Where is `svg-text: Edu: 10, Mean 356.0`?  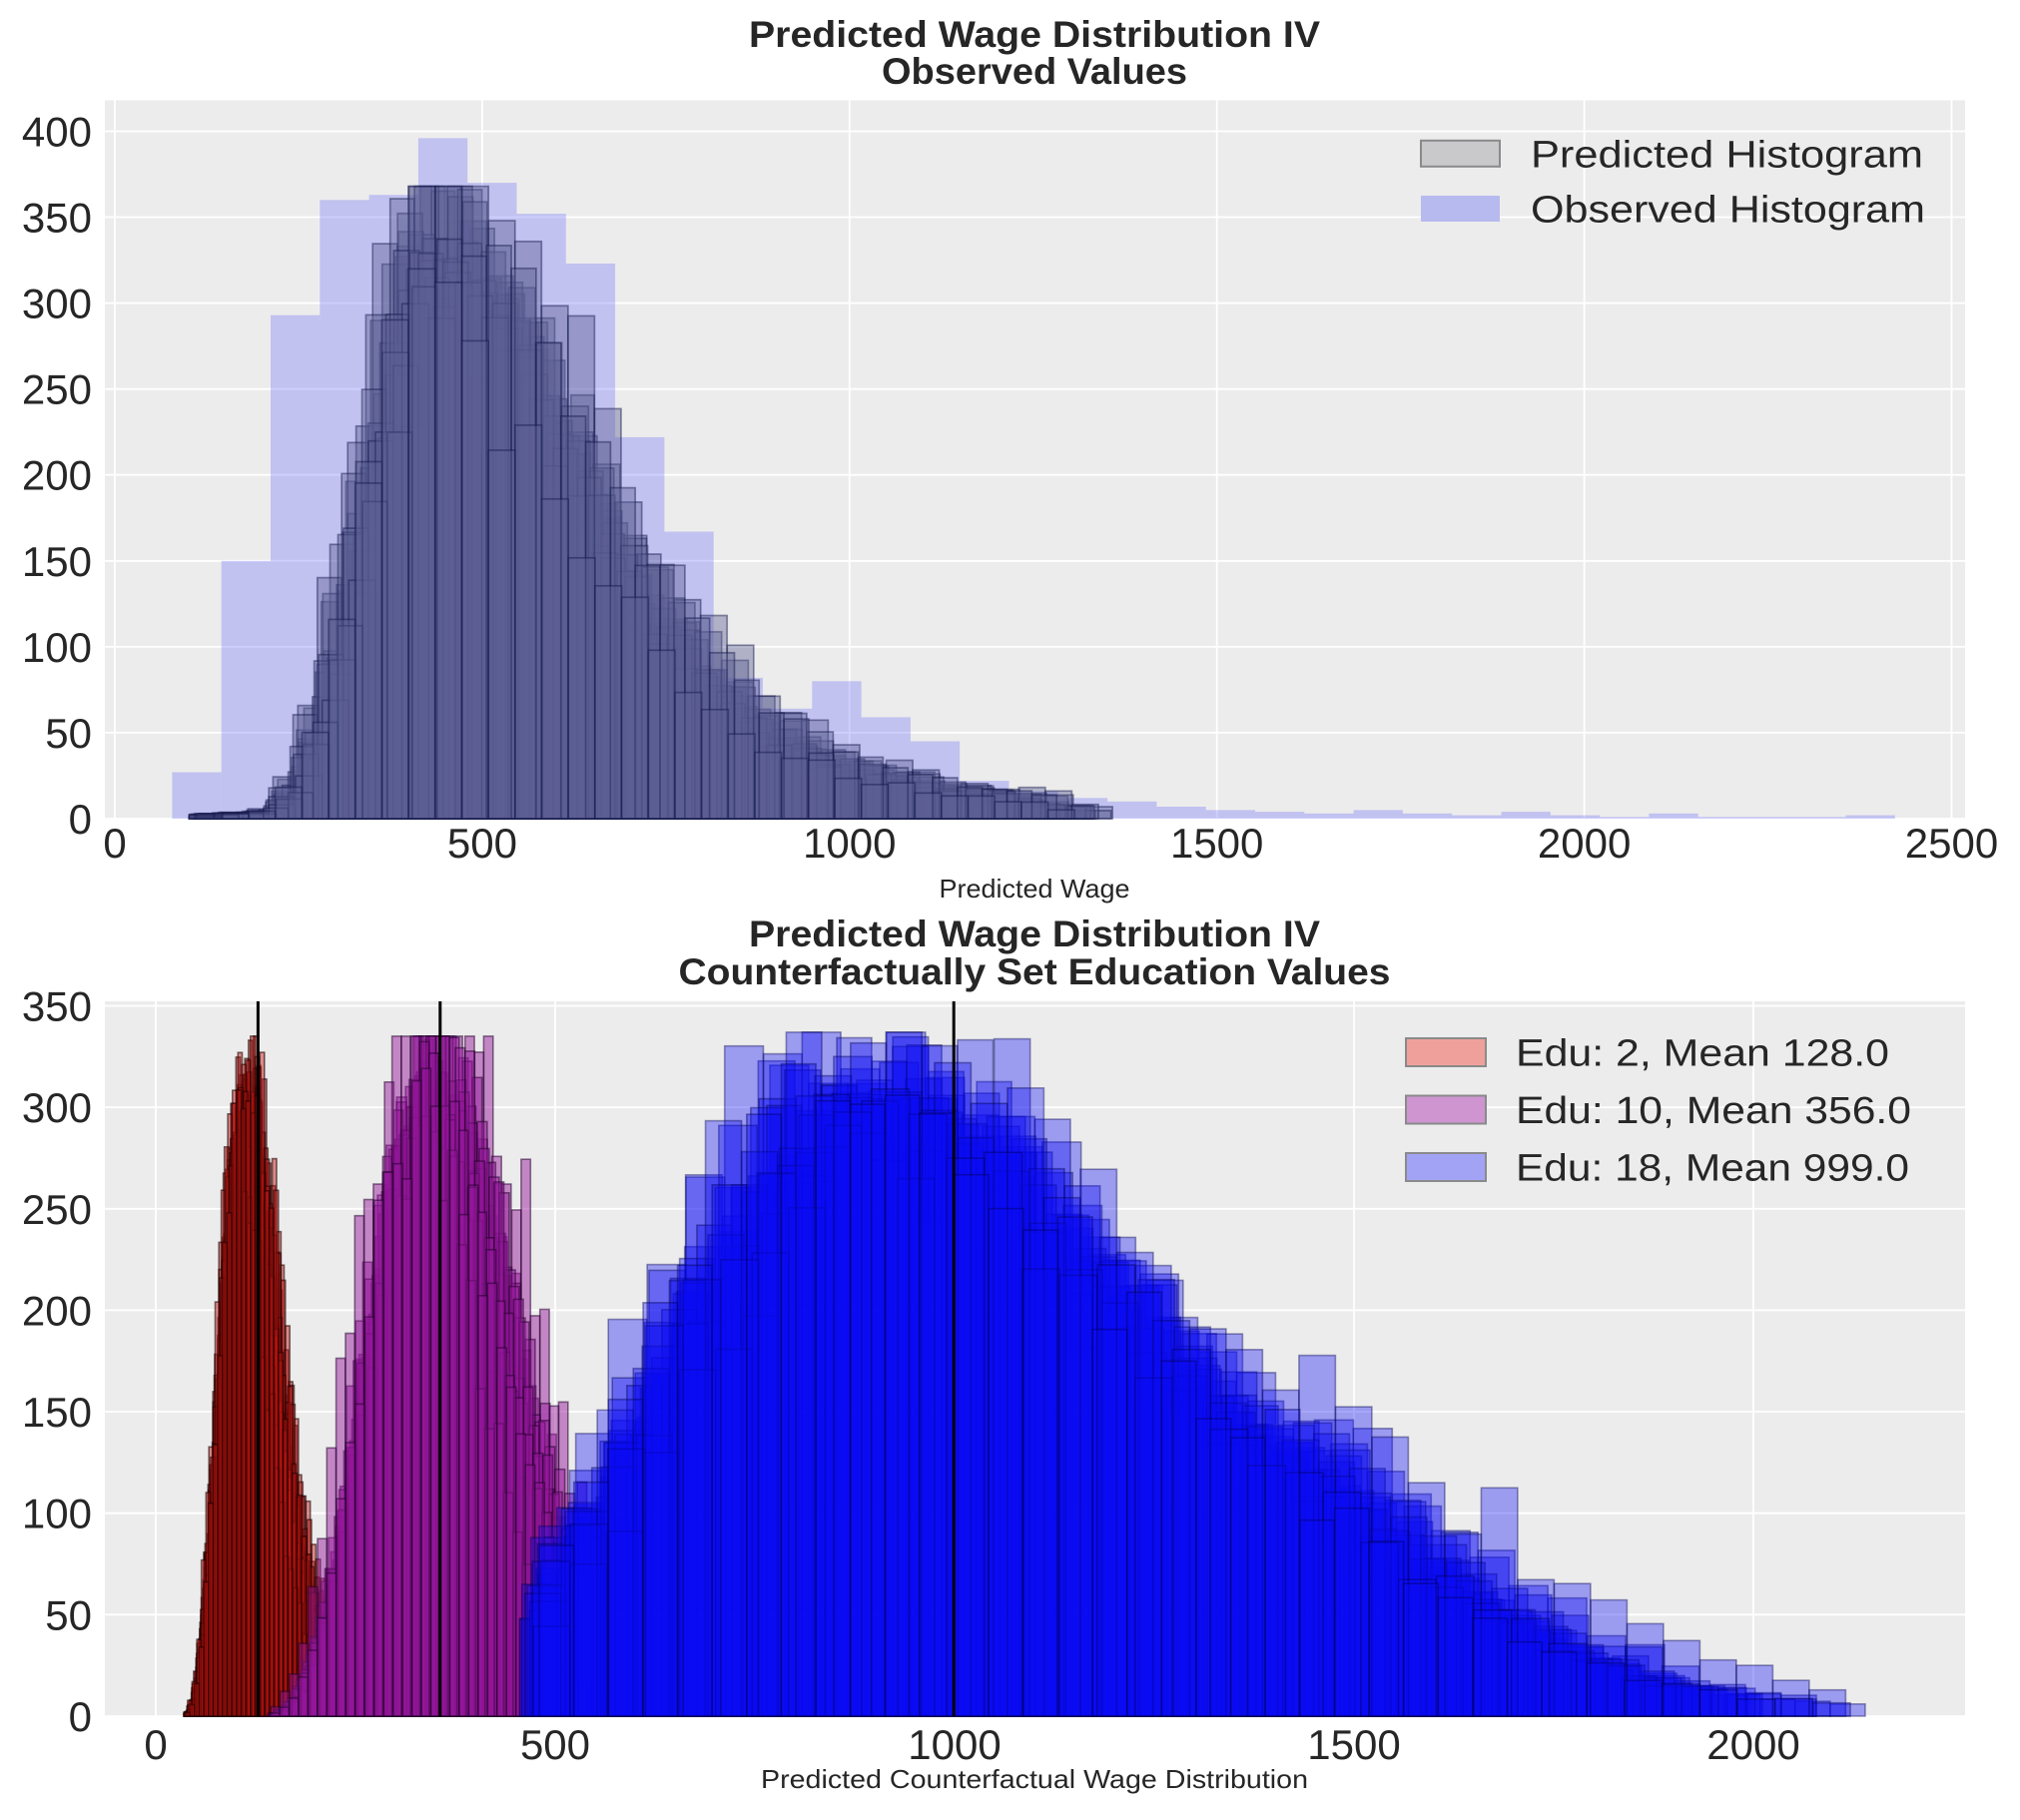 svg-text: Edu: 10, Mean 356.0 is located at coordinates (1713, 1111).